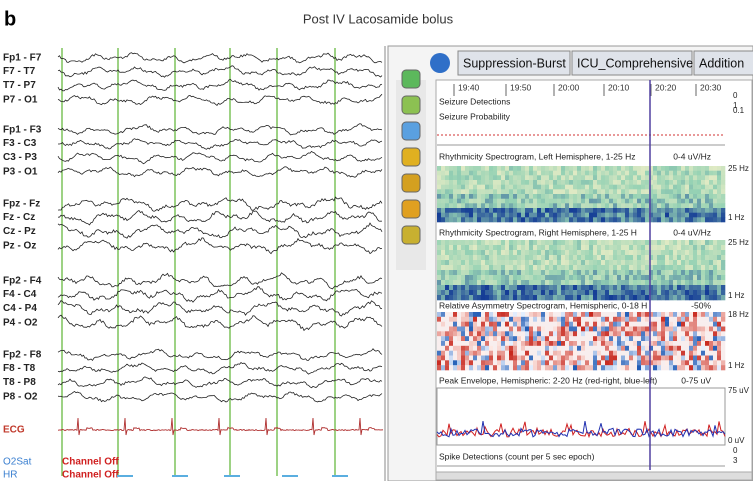 The image size is (753, 481). I want to click on scrollbar, so click(594, 476).